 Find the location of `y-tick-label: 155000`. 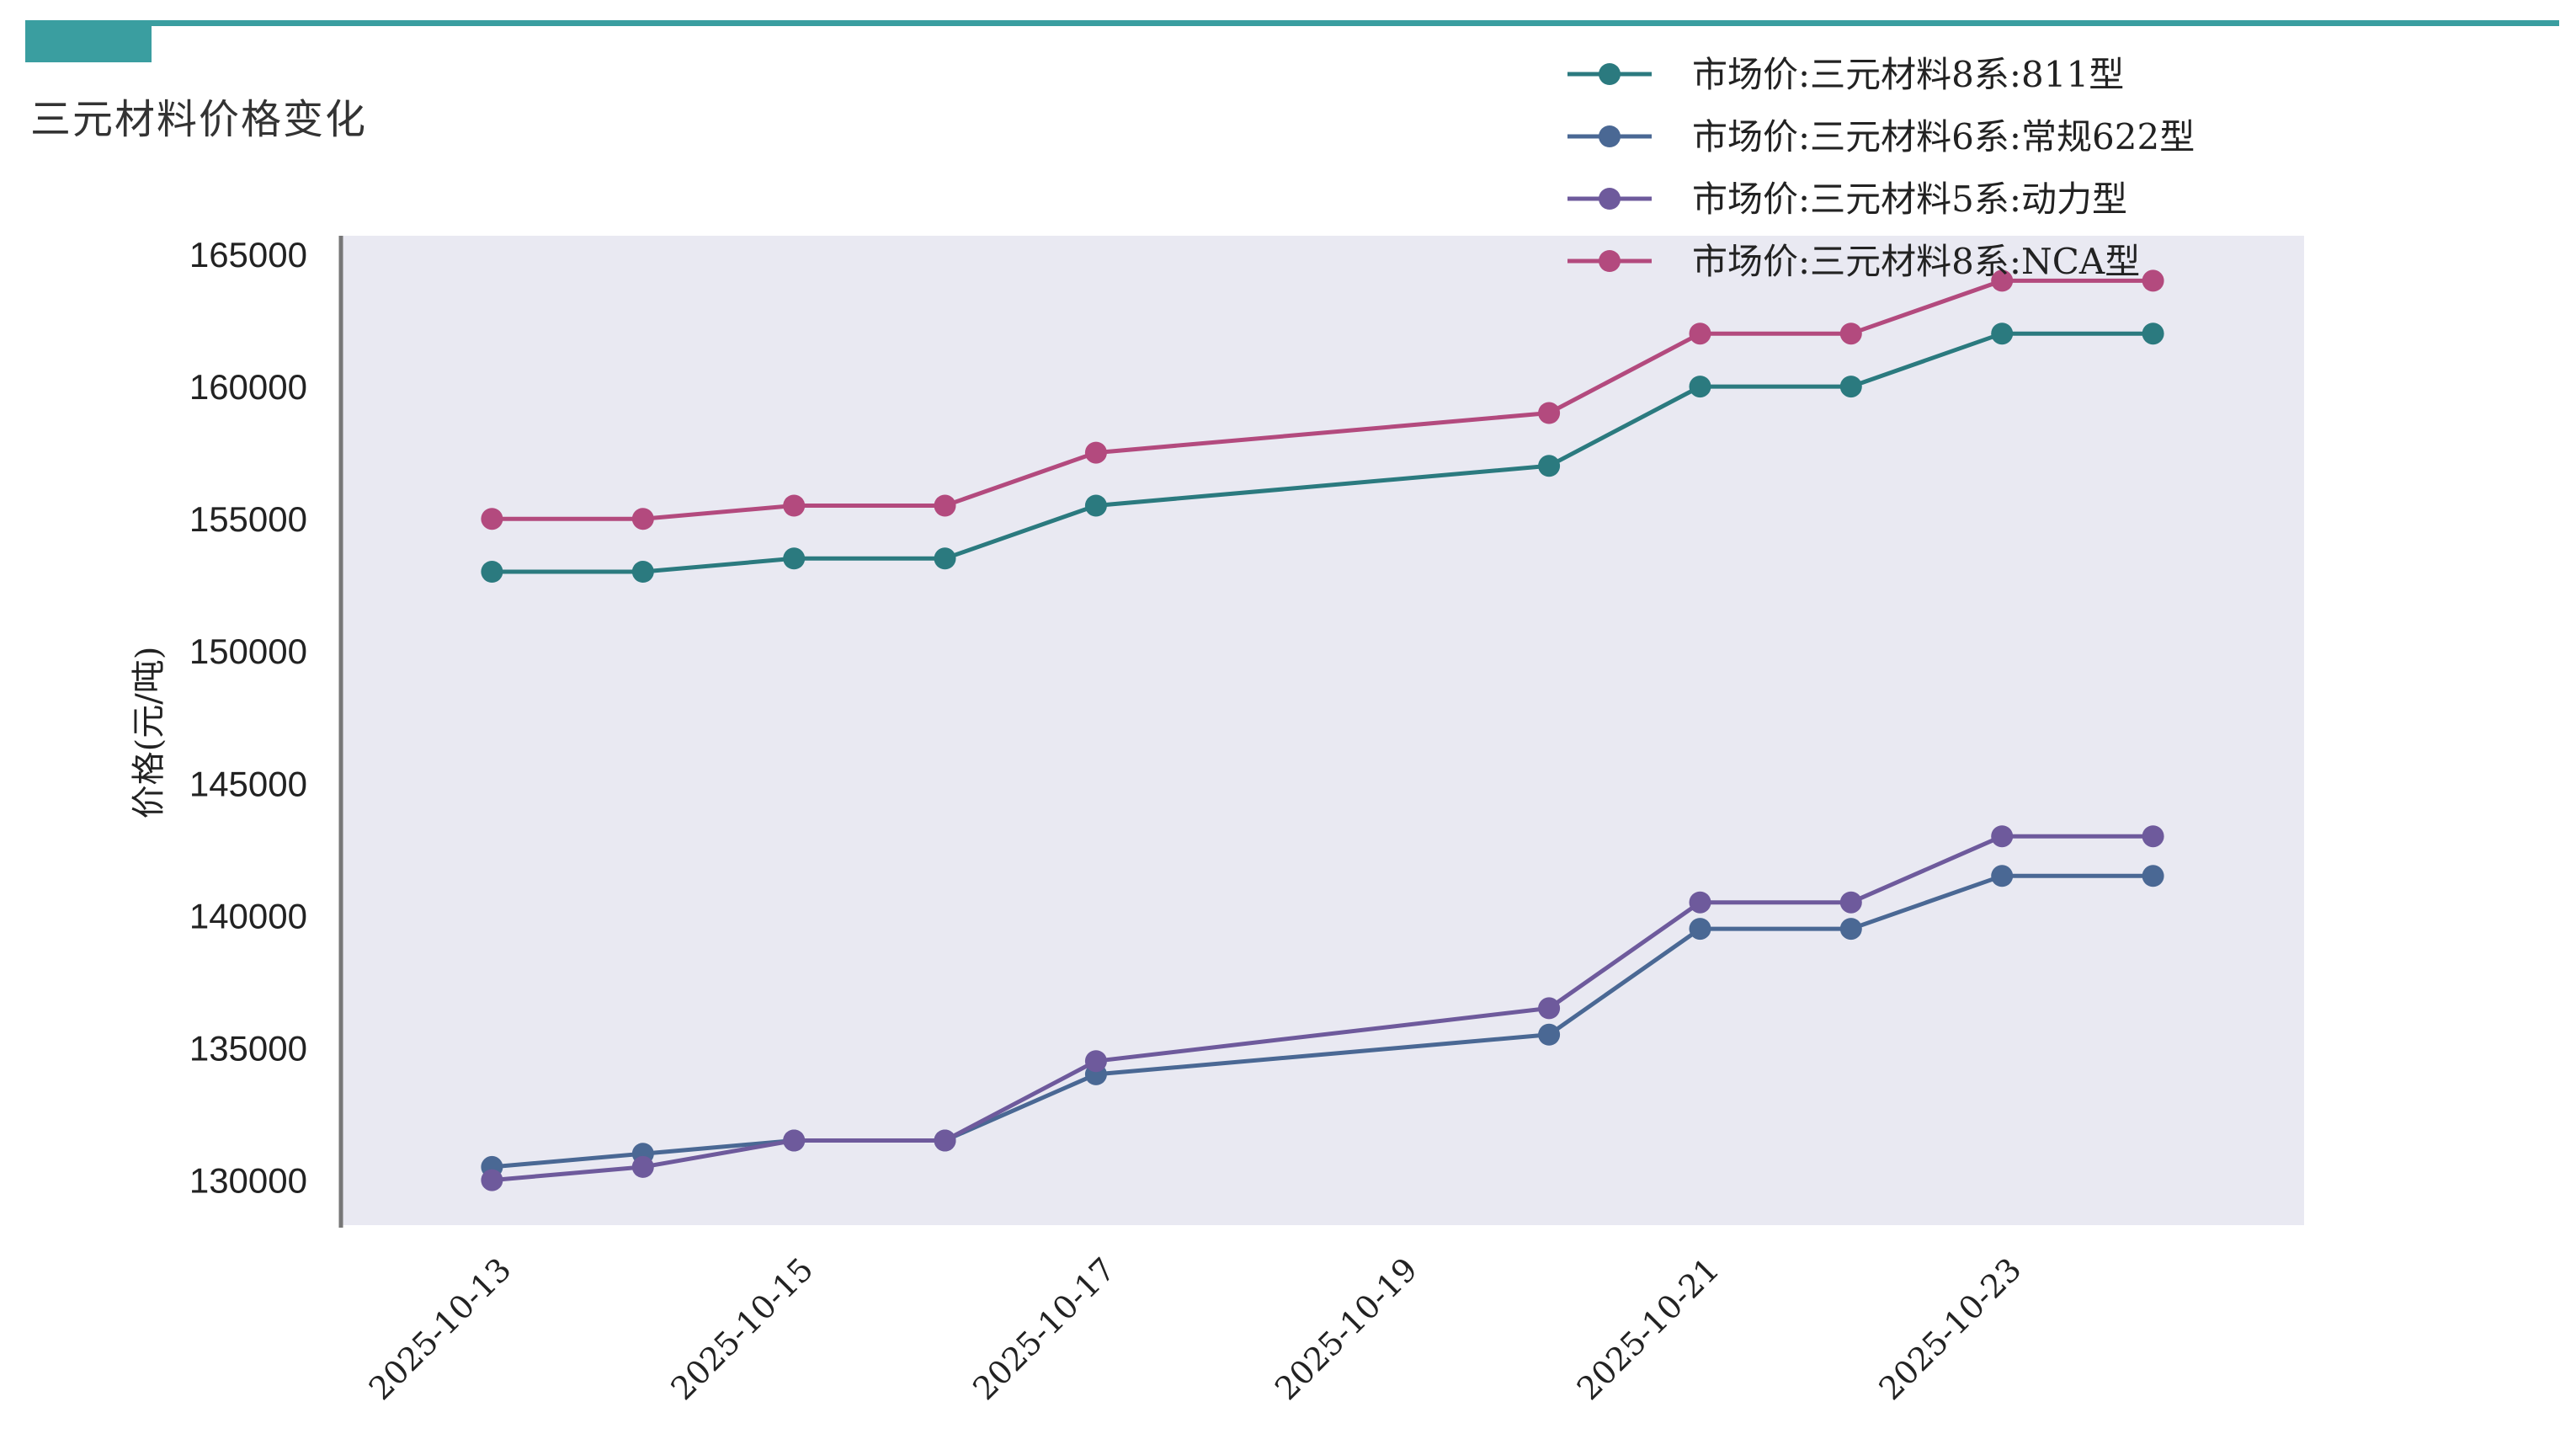

y-tick-label: 155000 is located at coordinates (248, 519).